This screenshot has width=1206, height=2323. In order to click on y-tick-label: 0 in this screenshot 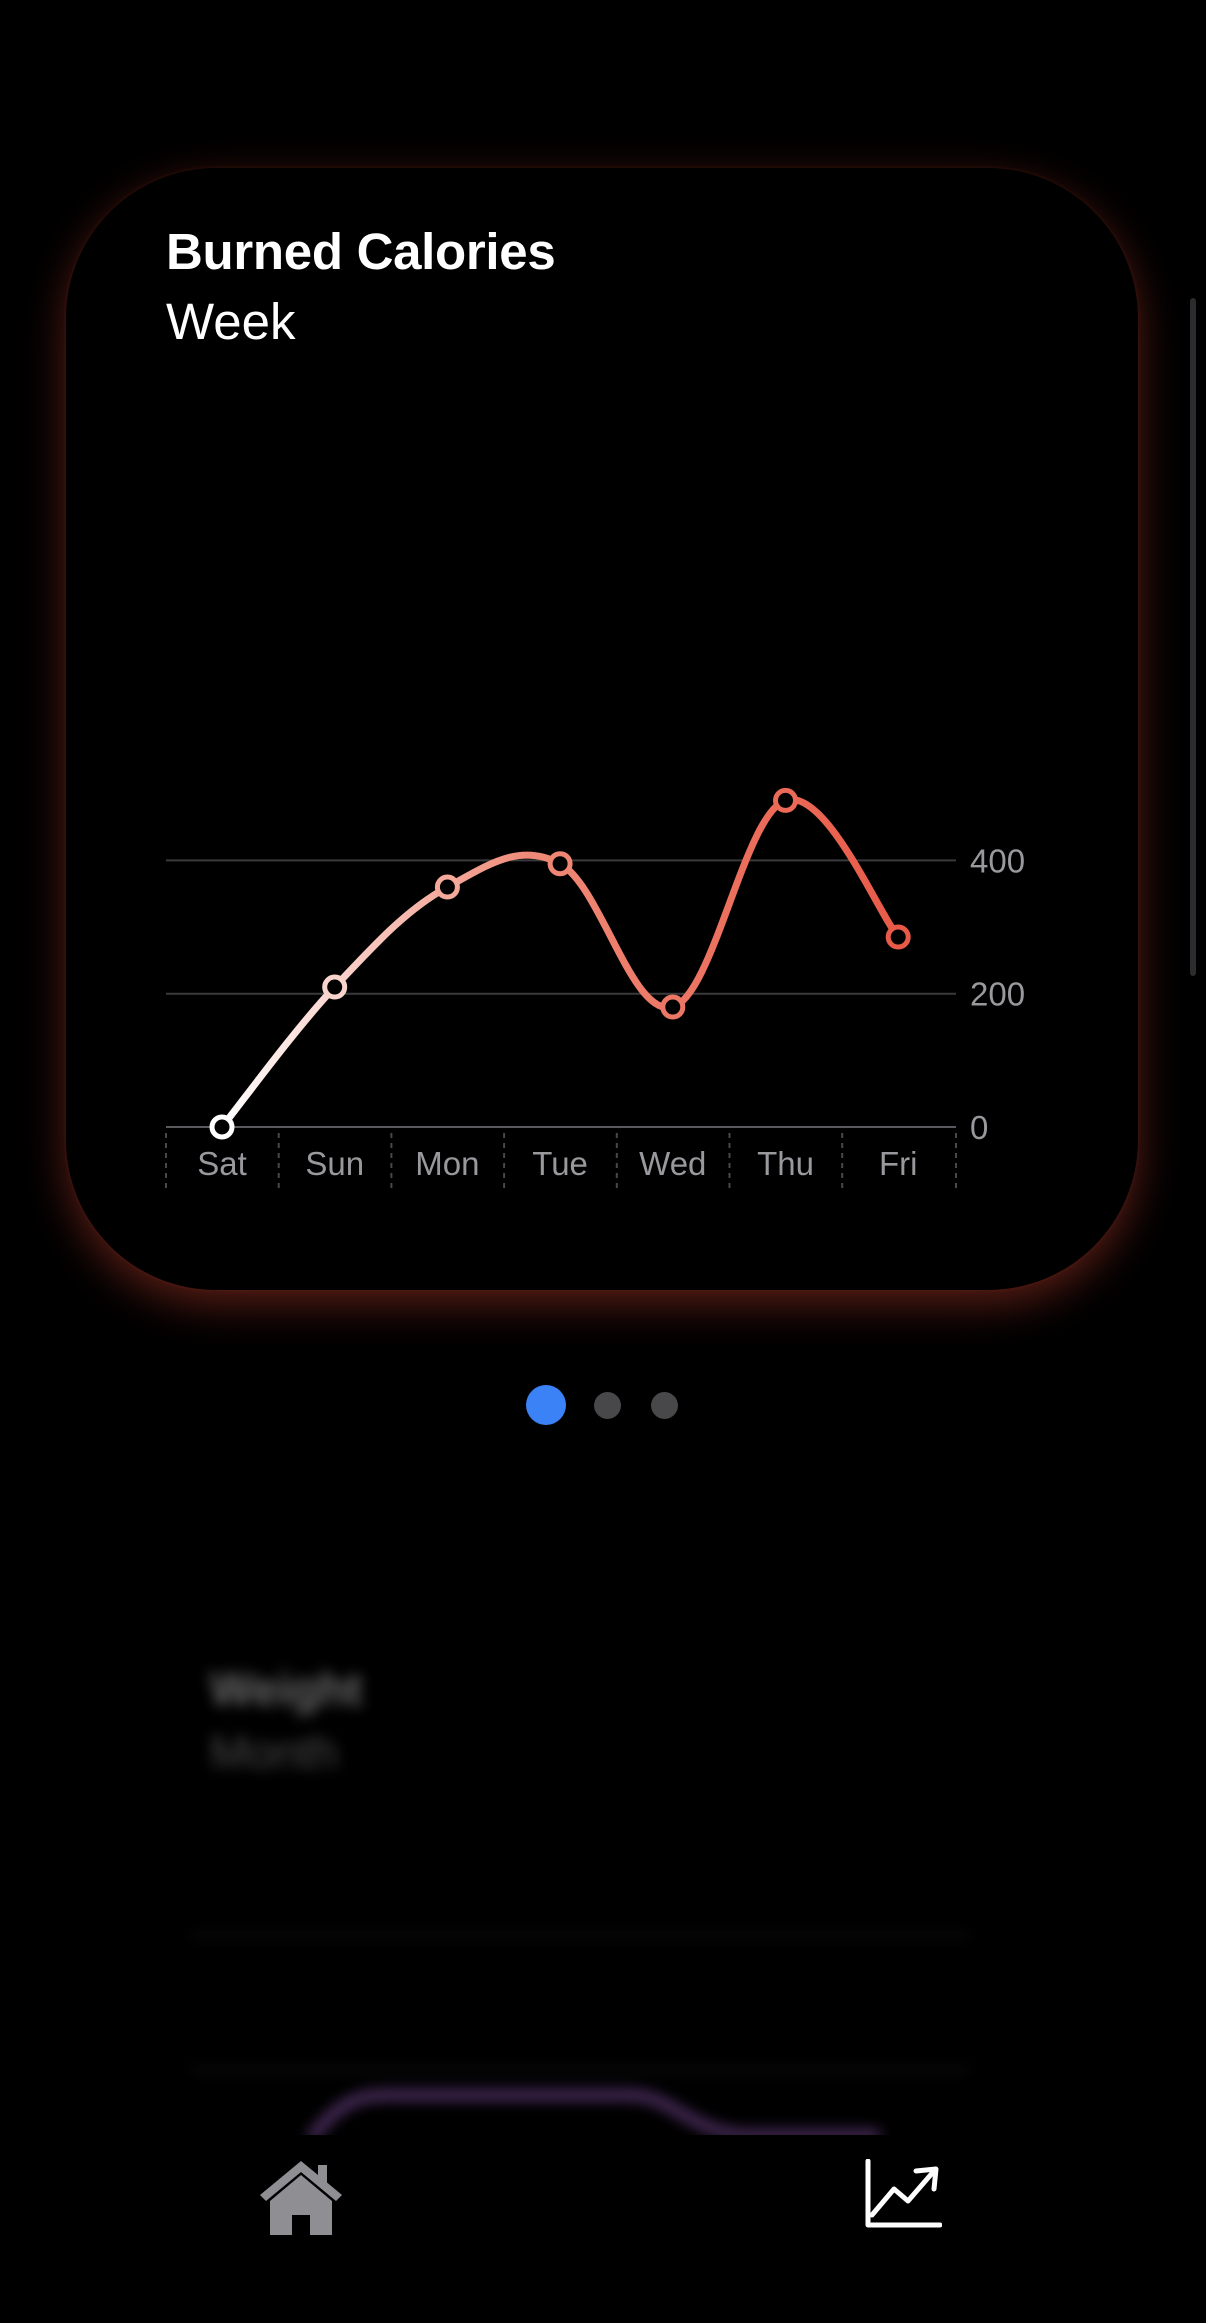, I will do `click(979, 1127)`.